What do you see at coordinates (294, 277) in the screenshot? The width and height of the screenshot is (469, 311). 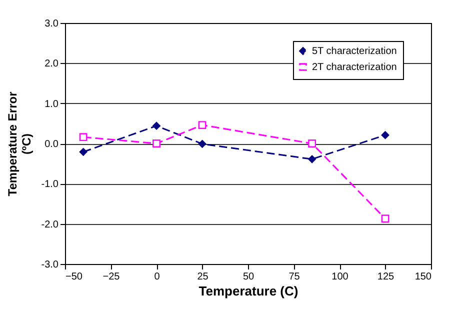 I see `x-tick-label: 75` at bounding box center [294, 277].